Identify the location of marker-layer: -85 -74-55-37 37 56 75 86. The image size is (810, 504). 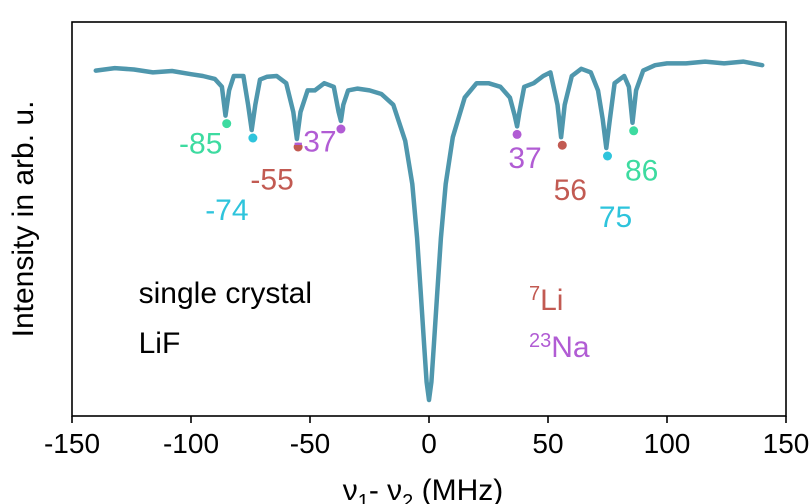
(418, 176).